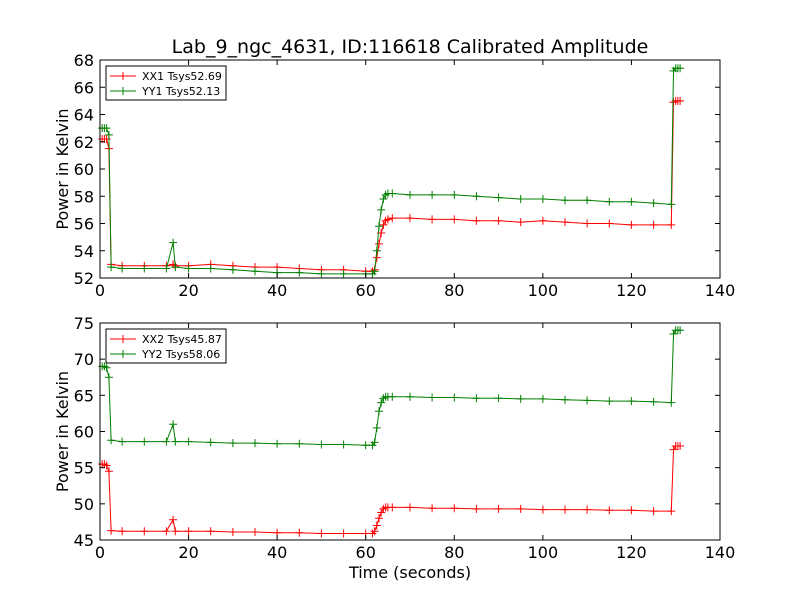 This screenshot has width=800, height=604. Describe the element at coordinates (84, 60) in the screenshot. I see `y-tick-label: 68` at that location.